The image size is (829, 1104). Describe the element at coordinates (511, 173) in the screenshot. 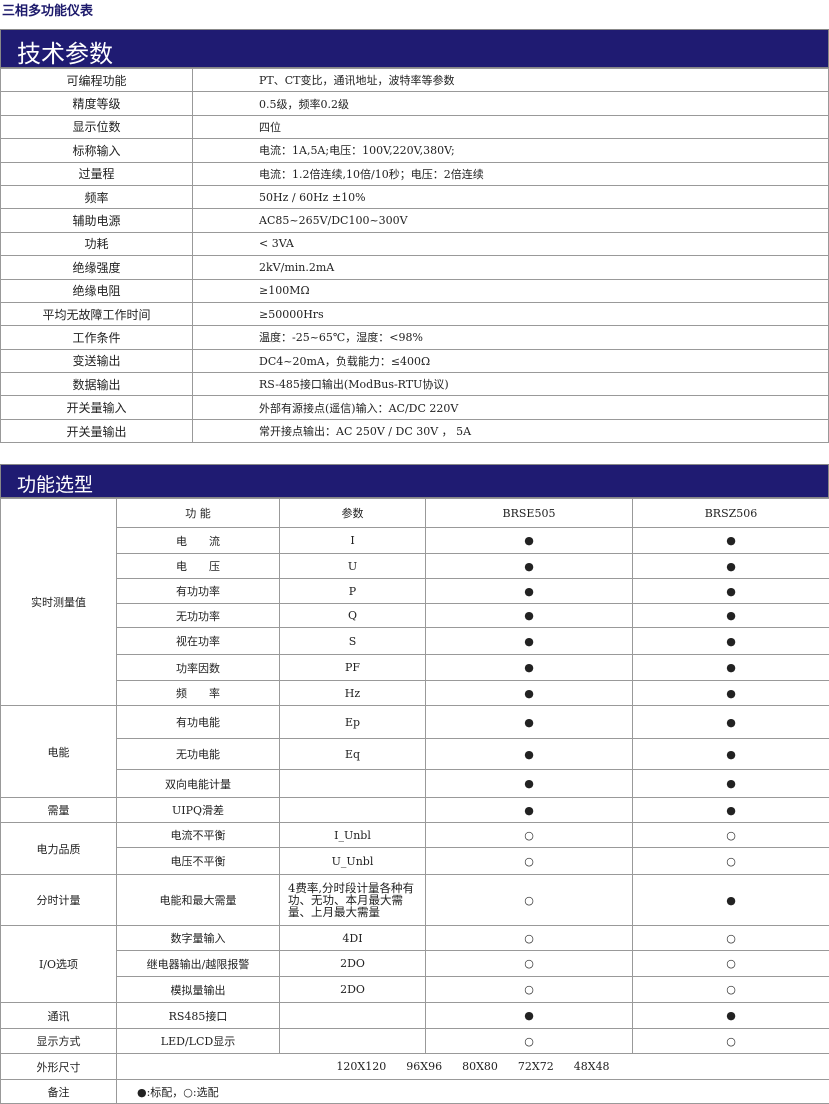

I see `param-value: 电流：1.2倍连续,10倍/10秒；电压：2倍连续` at that location.